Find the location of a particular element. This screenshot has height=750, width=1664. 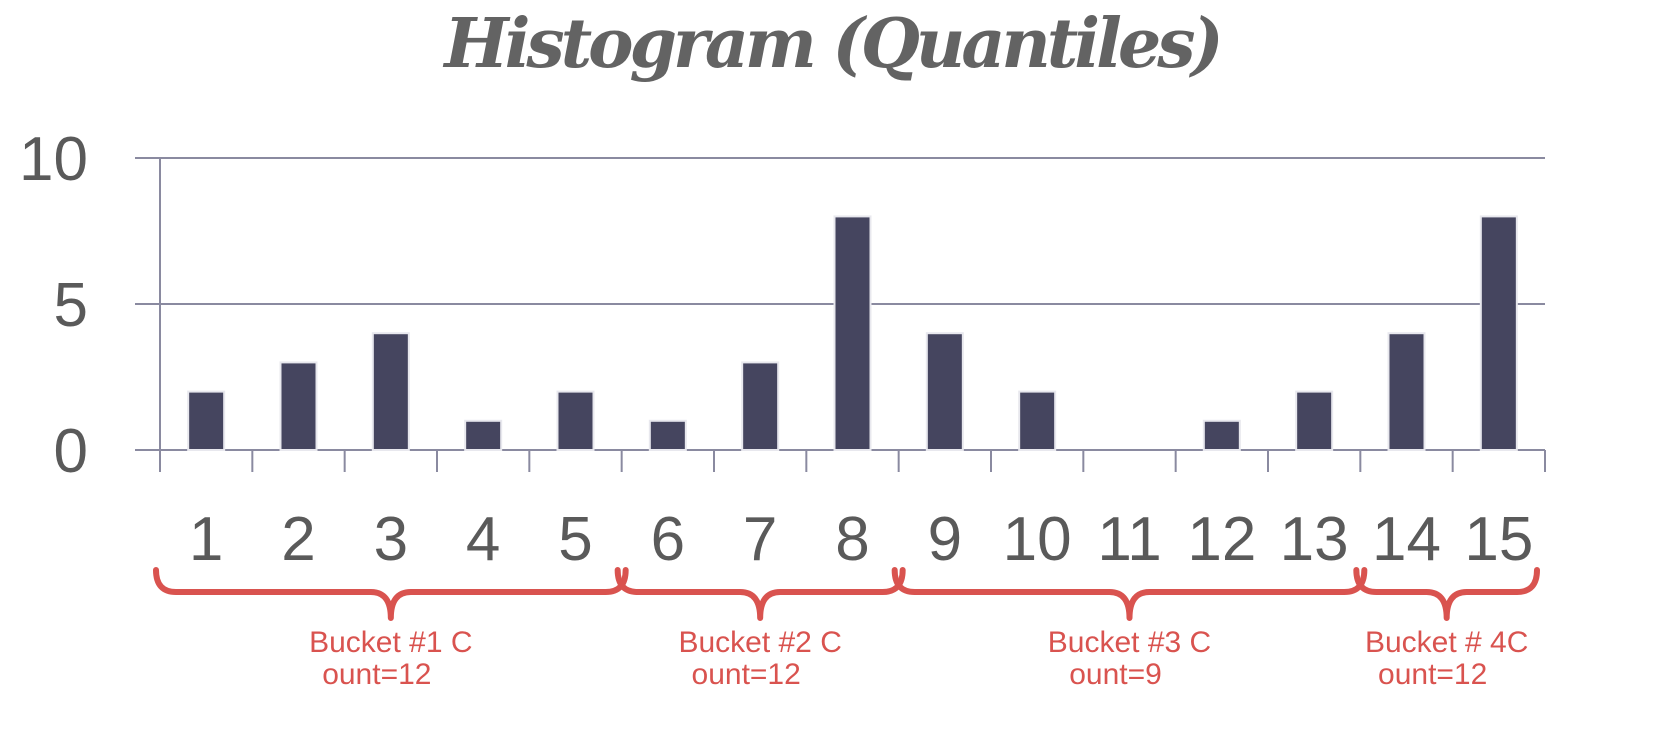

x-tick-label: 1 is located at coordinates (206, 539).